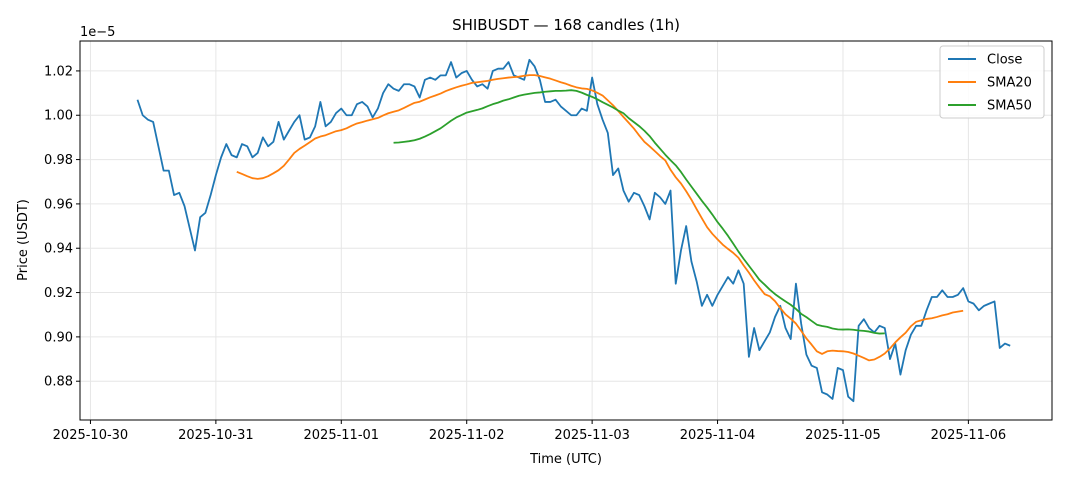 The width and height of the screenshot is (1068, 485). Describe the element at coordinates (58, 382) in the screenshot. I see `y-tick-label: 0.88` at that location.